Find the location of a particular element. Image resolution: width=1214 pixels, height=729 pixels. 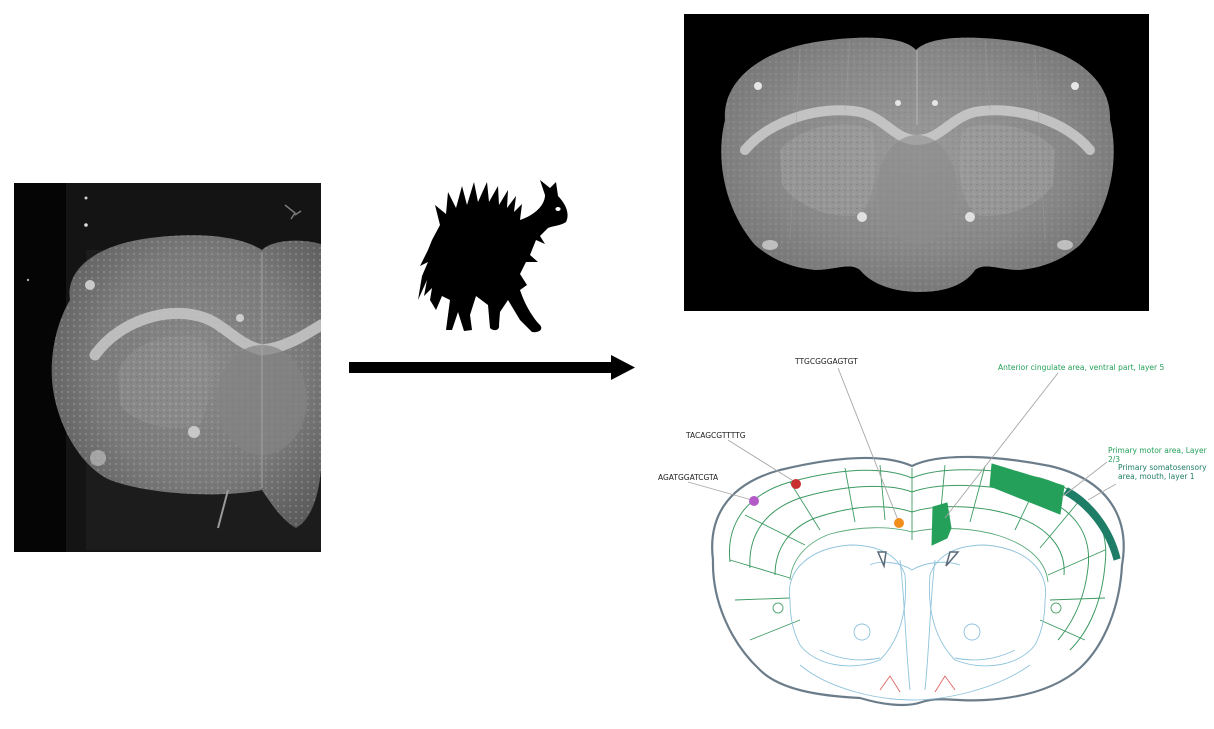

region-primary-motor-l23 is located at coordinates (1027, 489).